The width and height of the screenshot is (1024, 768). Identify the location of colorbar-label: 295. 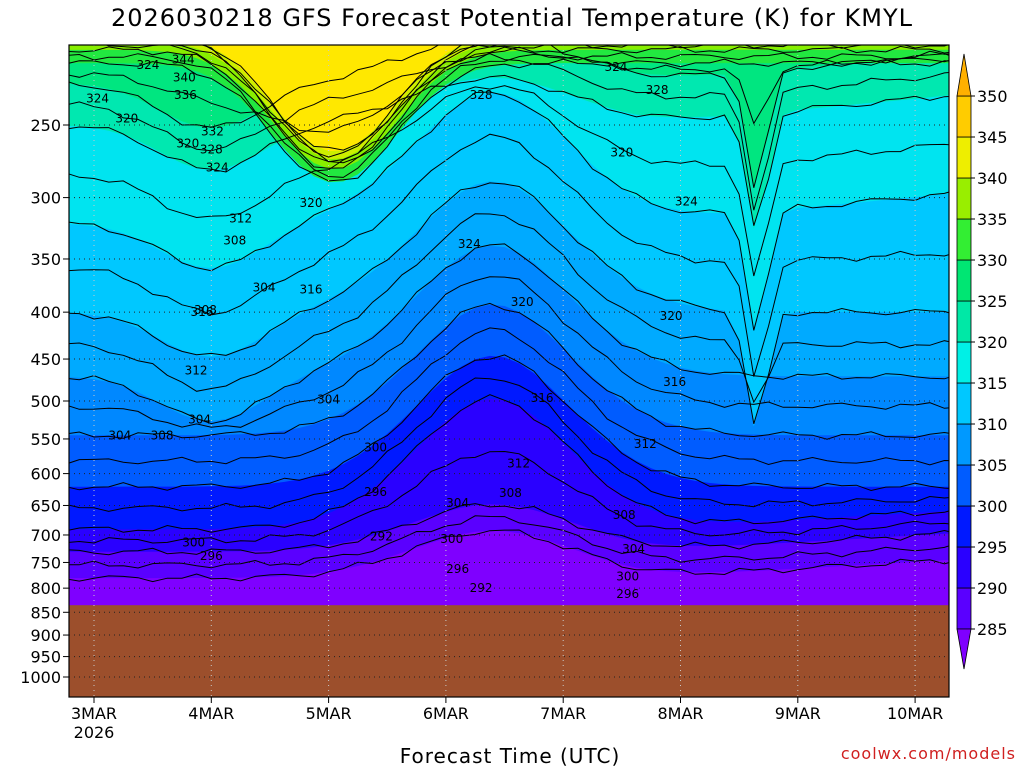
(992, 547).